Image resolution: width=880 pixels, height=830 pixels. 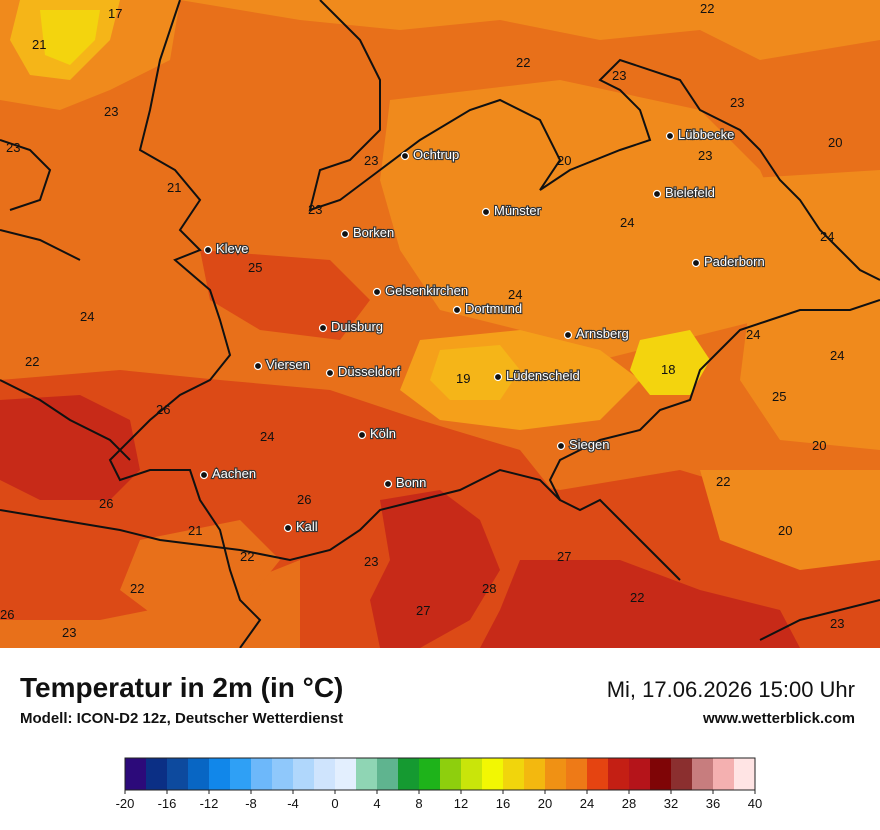 What do you see at coordinates (185, 324) in the screenshot?
I see `border-netherlands-germany` at bounding box center [185, 324].